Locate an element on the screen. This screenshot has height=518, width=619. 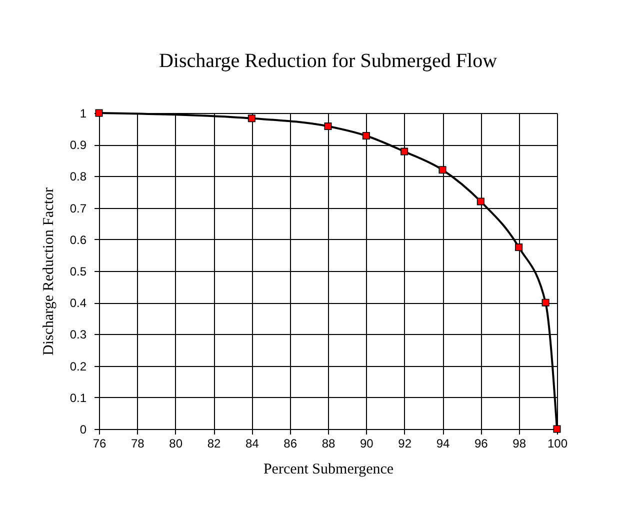
y-axis-title: Discharge Reduction Factor is located at coordinates (48, 271).